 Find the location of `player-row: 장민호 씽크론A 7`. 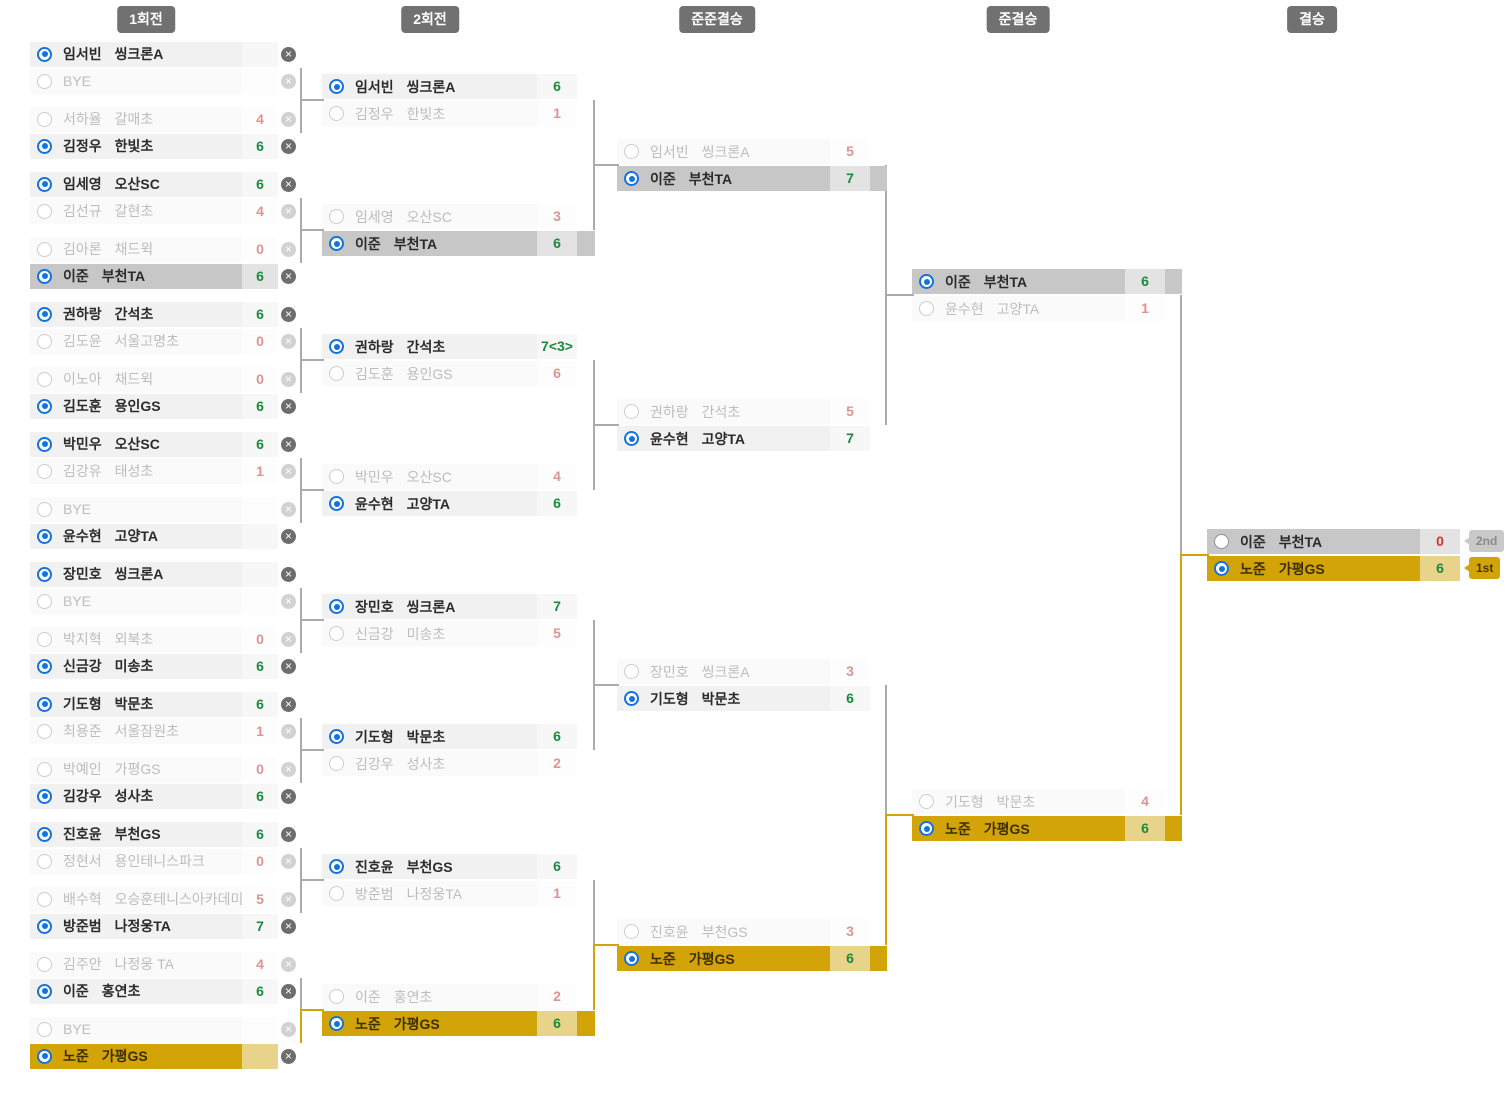

player-row: 장민호 씽크론A 7 is located at coordinates (449, 606).